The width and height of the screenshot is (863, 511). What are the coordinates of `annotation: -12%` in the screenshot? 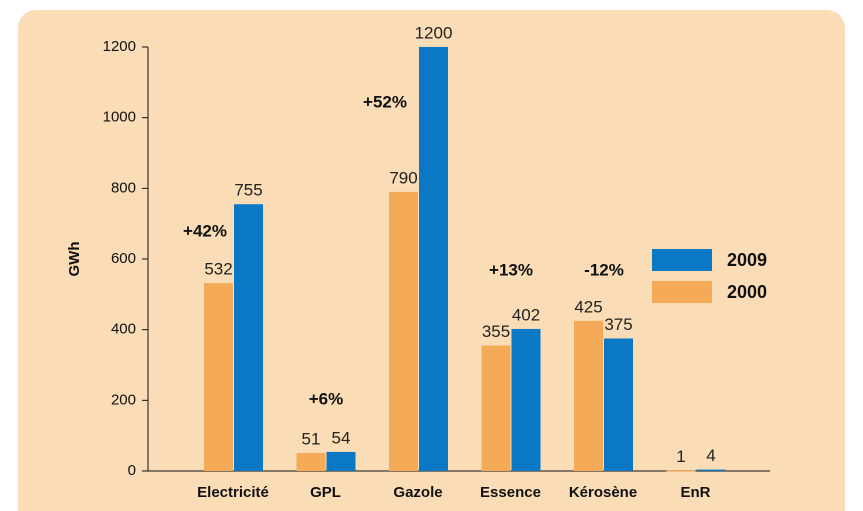 It's located at (604, 269).